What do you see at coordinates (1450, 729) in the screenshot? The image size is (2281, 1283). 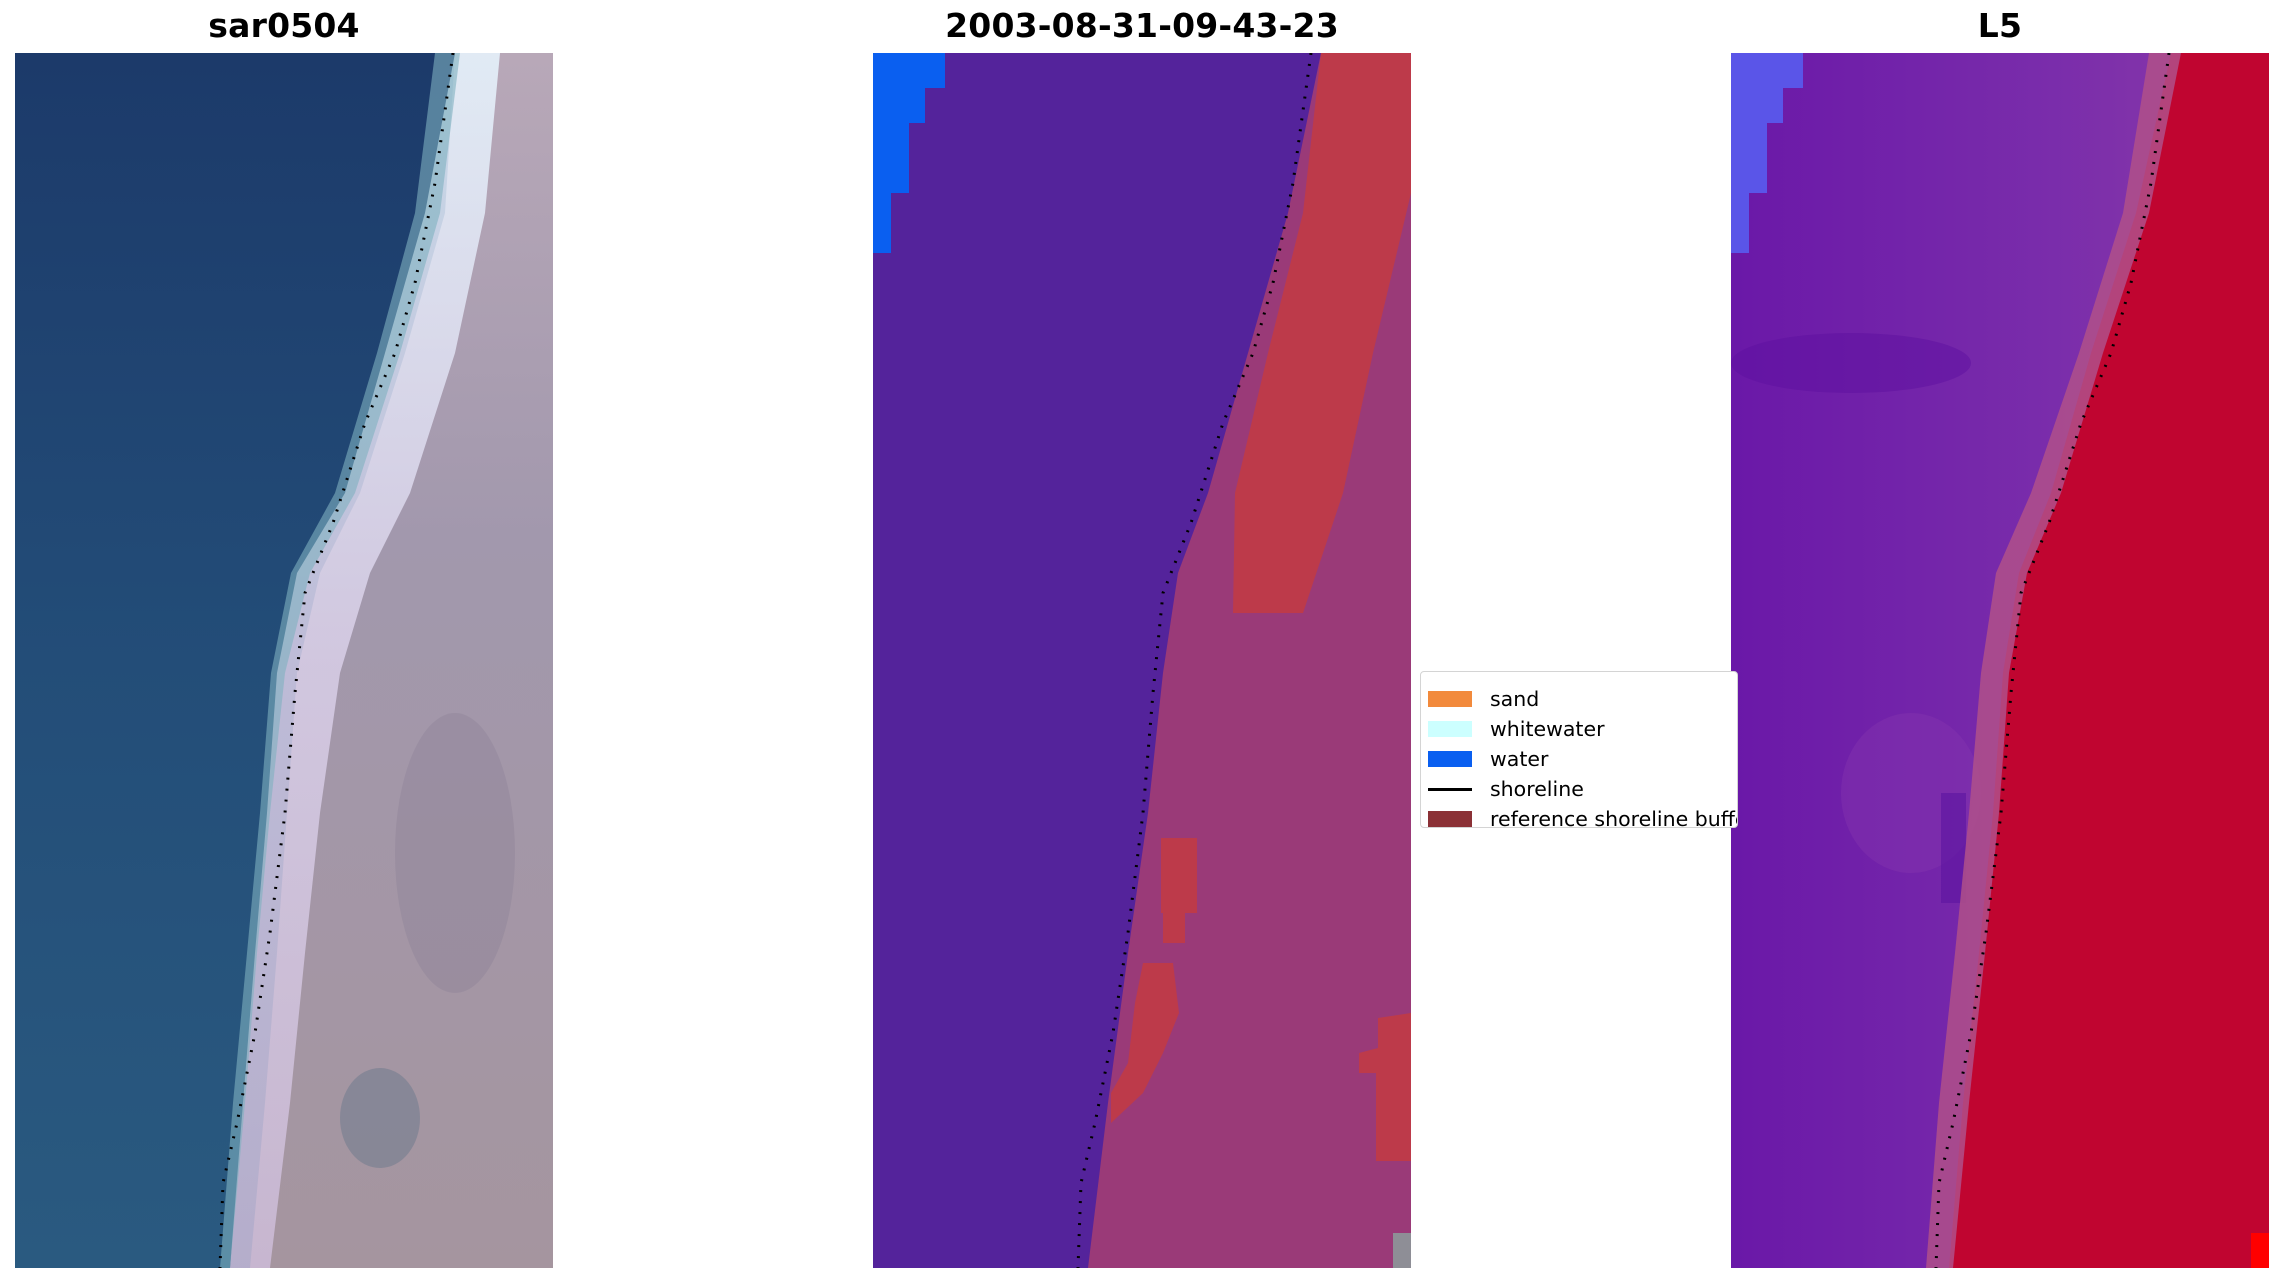 I see `whitewater-swatch` at bounding box center [1450, 729].